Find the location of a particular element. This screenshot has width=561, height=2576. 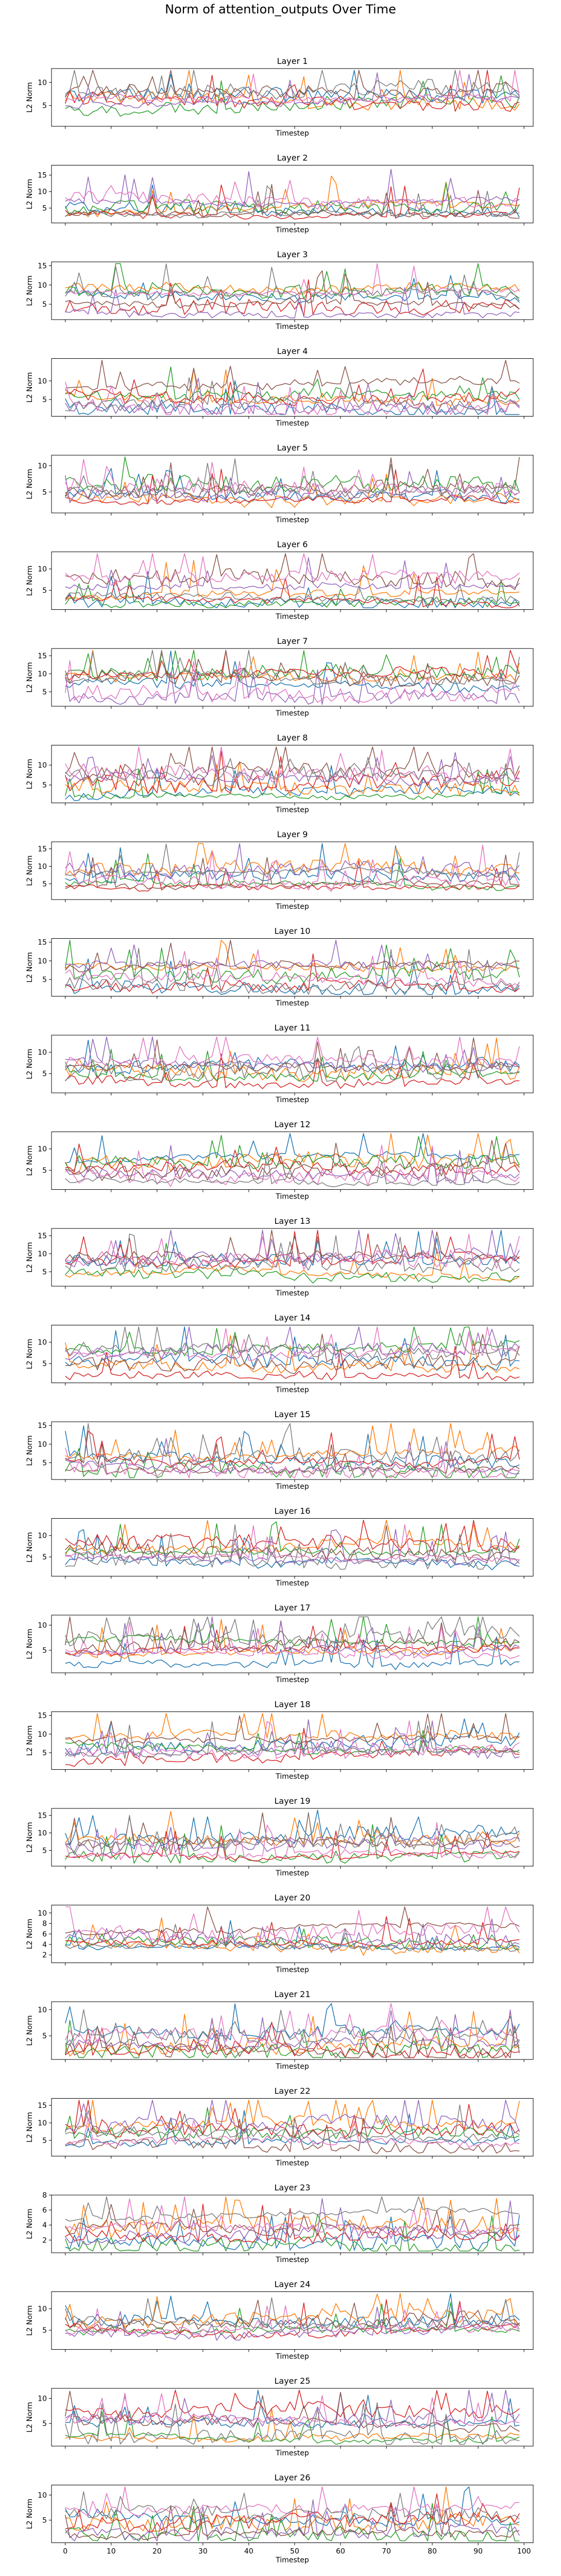

subplot-layer-3: Layer 3 5 10 15 Timestep L2 Norm is located at coordinates (280, 291).